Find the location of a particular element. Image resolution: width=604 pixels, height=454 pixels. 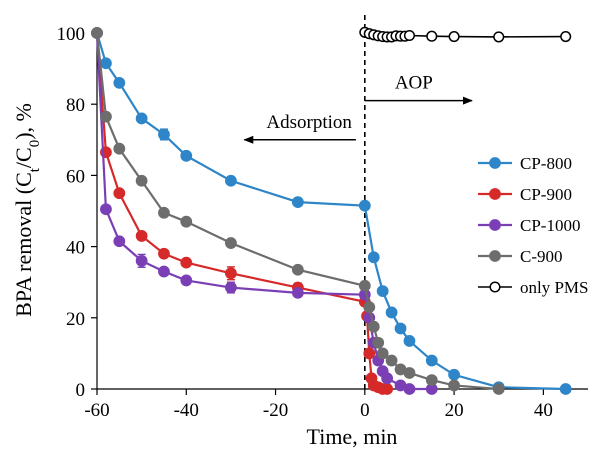

y-tick-label: 80 is located at coordinates (75, 105).